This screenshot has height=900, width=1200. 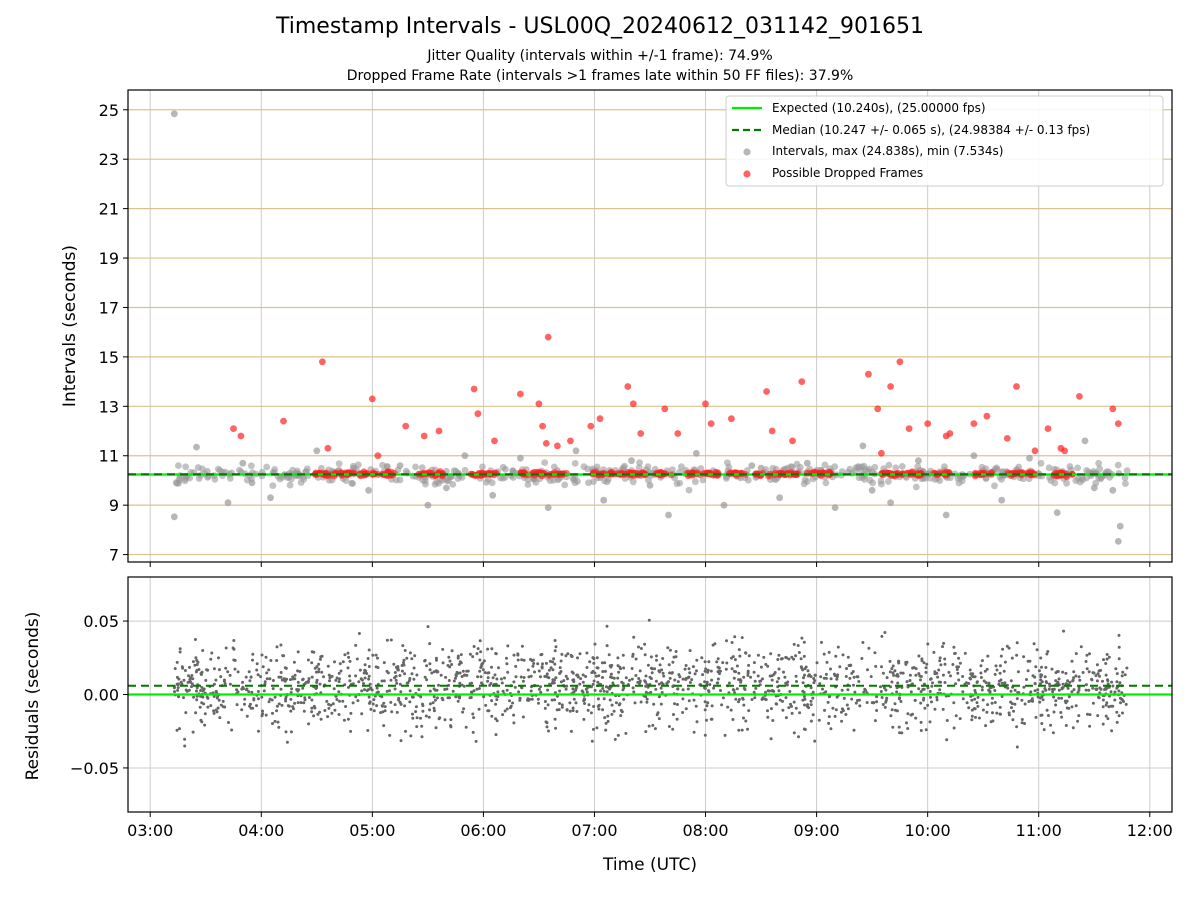 What do you see at coordinates (1039, 830) in the screenshot?
I see `x-tick-label: 11:00` at bounding box center [1039, 830].